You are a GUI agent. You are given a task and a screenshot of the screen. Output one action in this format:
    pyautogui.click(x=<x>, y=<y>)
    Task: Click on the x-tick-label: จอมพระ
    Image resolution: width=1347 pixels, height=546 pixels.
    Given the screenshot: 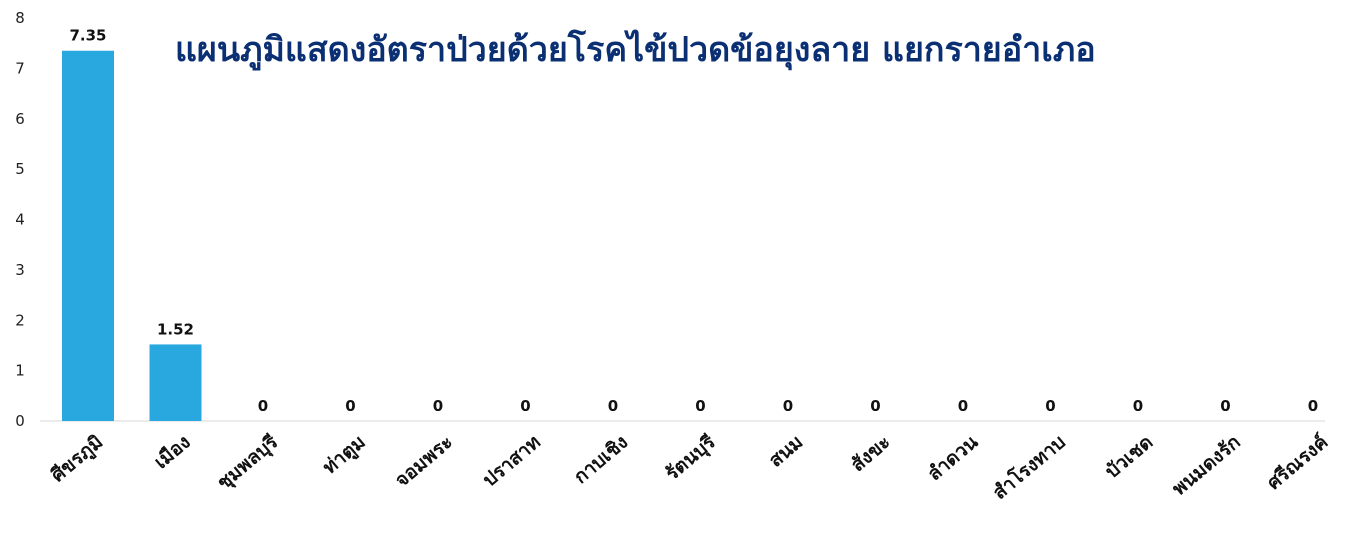 What is the action you would take?
    pyautogui.click(x=424, y=461)
    